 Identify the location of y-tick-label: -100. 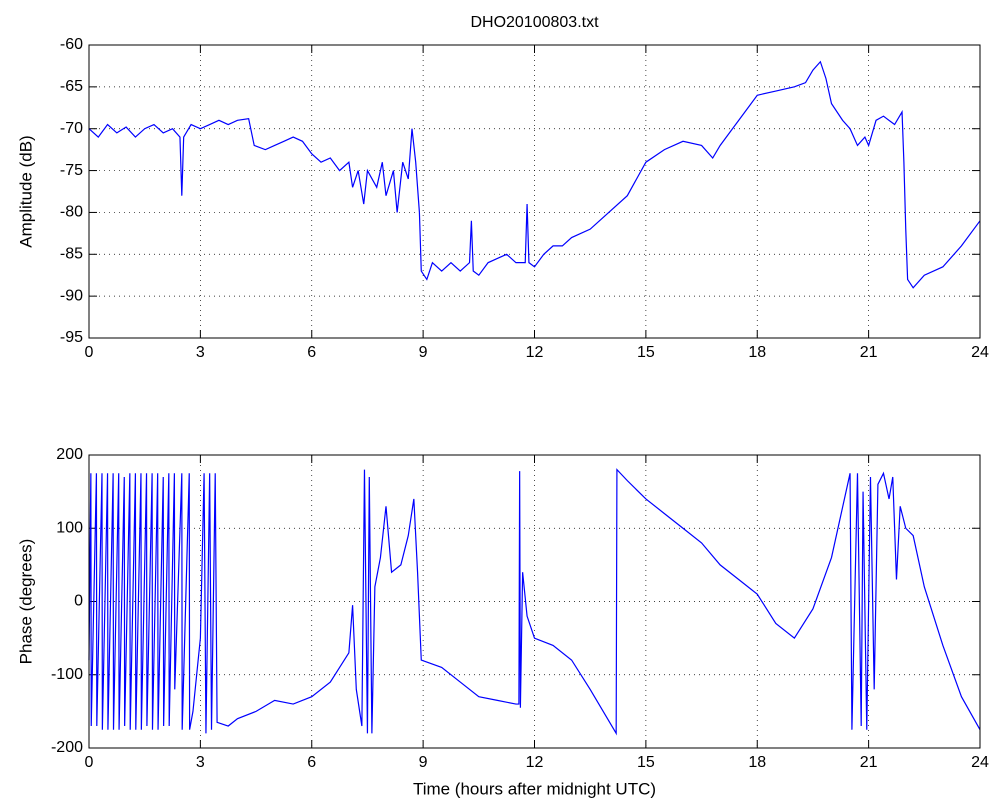
(67, 674).